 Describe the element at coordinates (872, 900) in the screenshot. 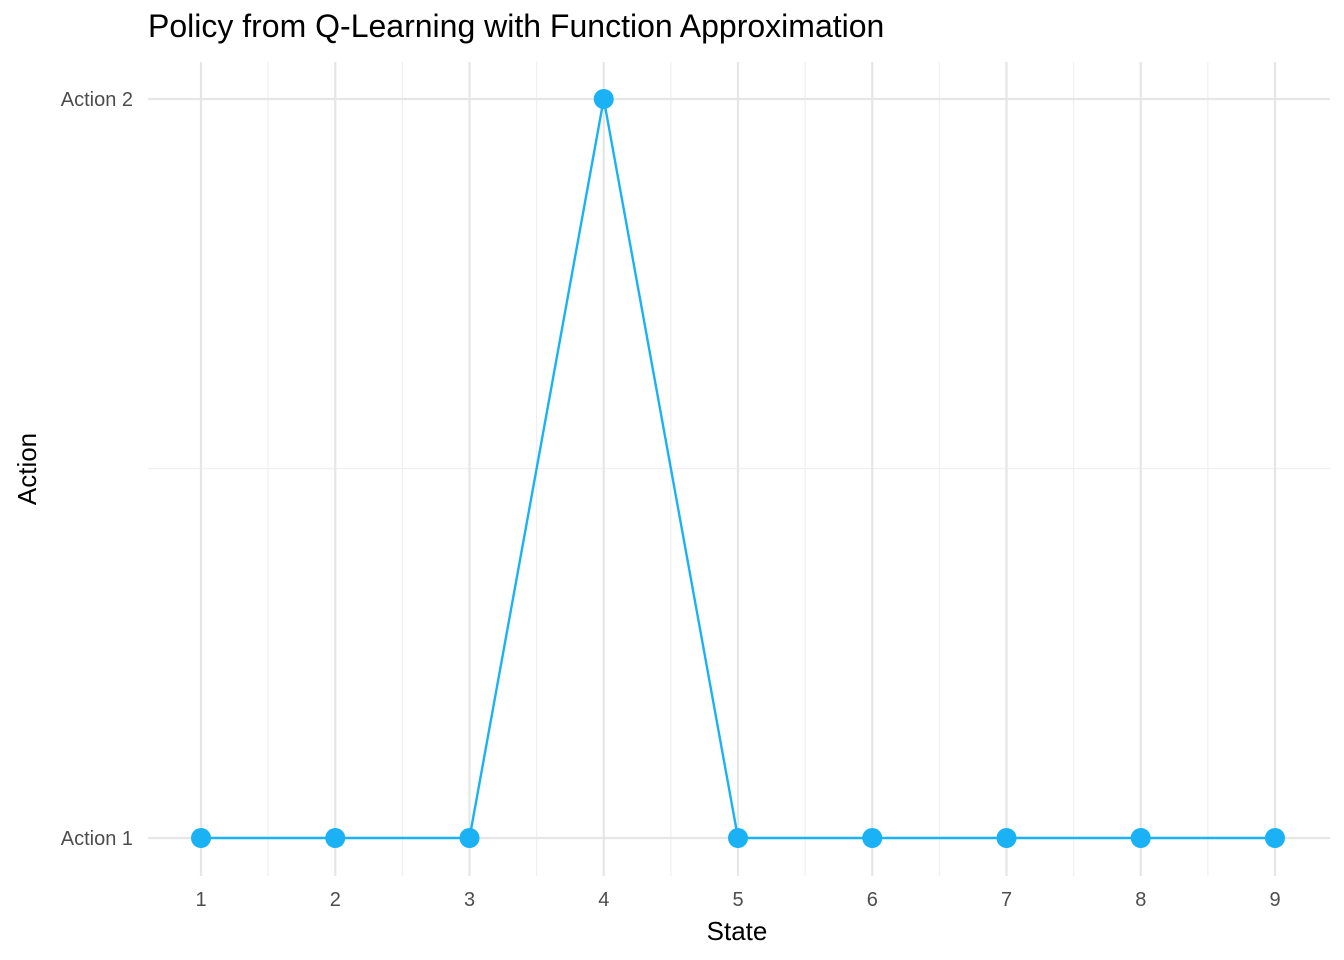

I see `x-tick-label: 6` at that location.